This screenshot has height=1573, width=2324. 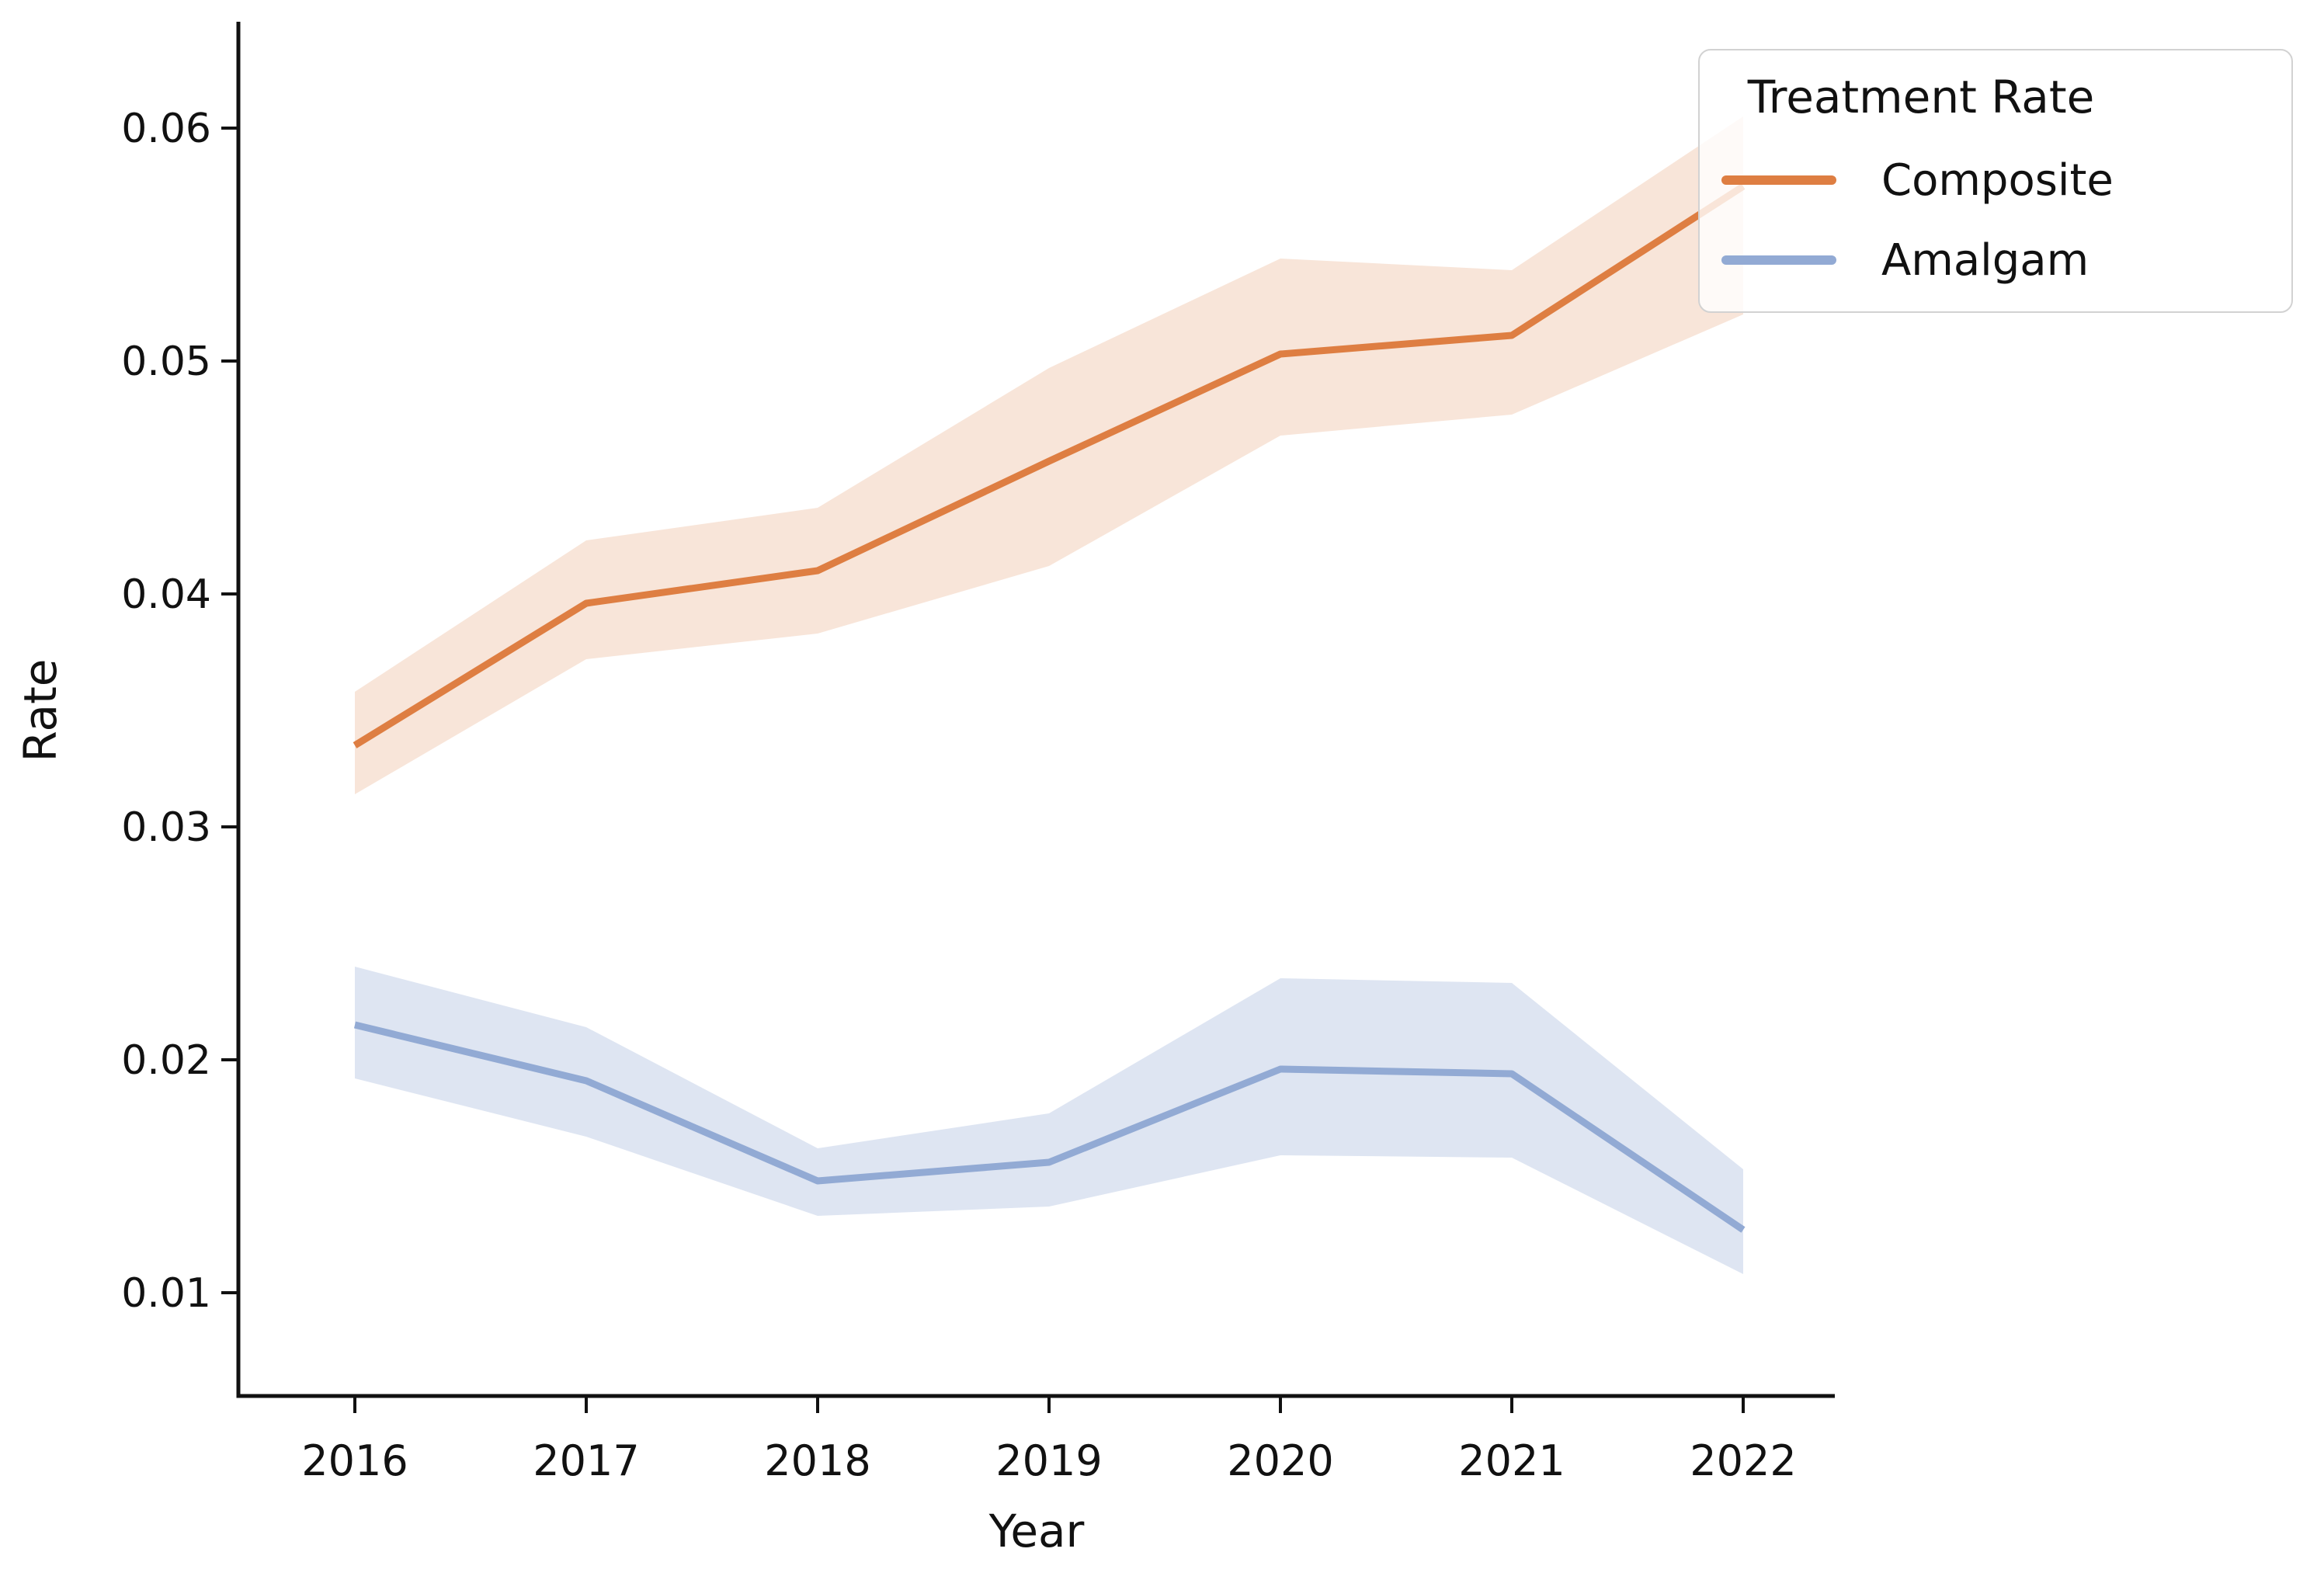 What do you see at coordinates (1036, 1531) in the screenshot?
I see `x-axis-label: Year` at bounding box center [1036, 1531].